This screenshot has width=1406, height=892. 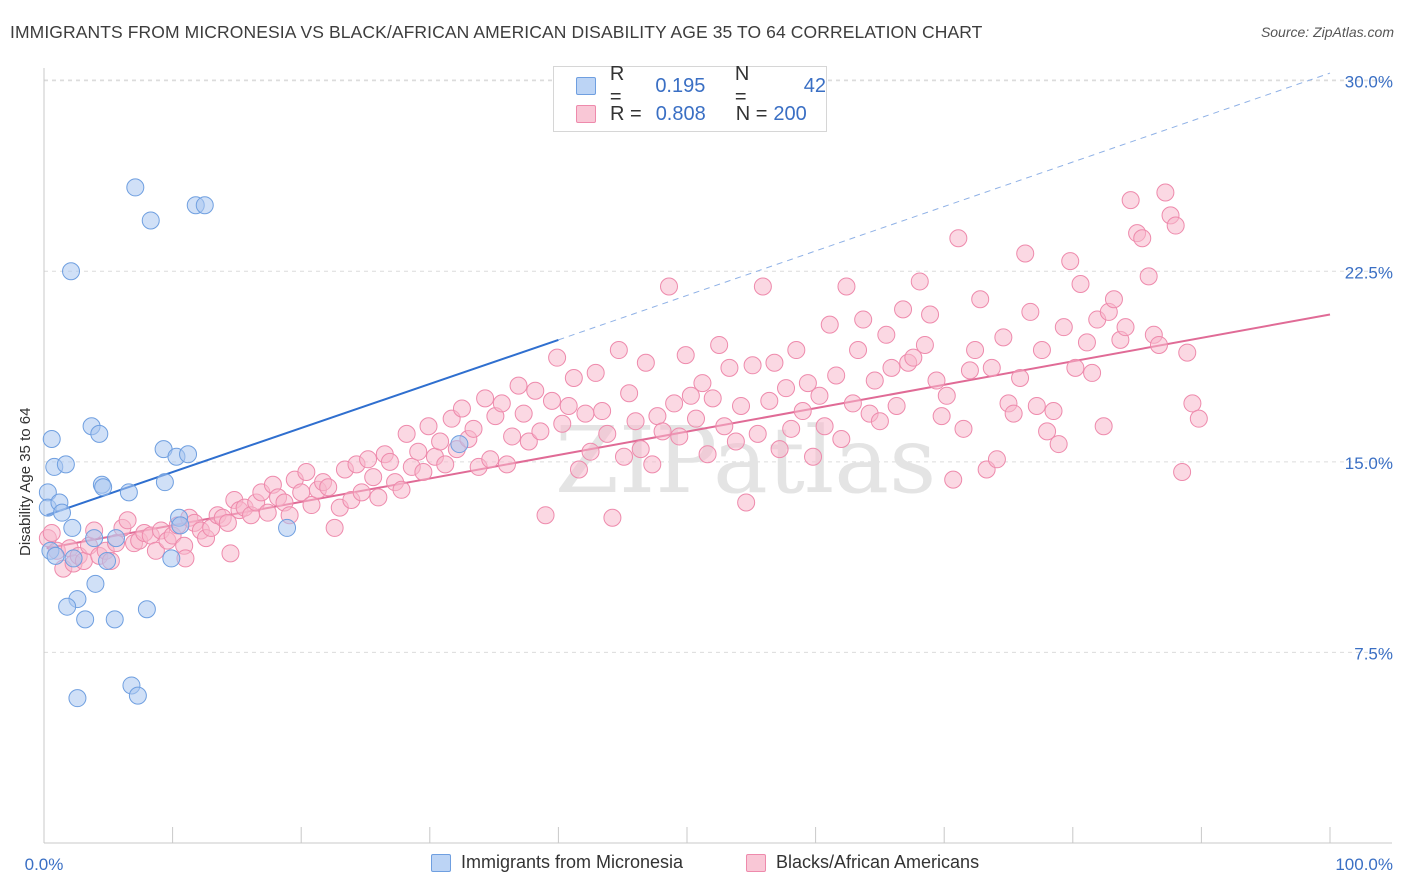 I want to click on legend-row-micronesia: R = 0.195 N = 42, so click(x=690, y=85).